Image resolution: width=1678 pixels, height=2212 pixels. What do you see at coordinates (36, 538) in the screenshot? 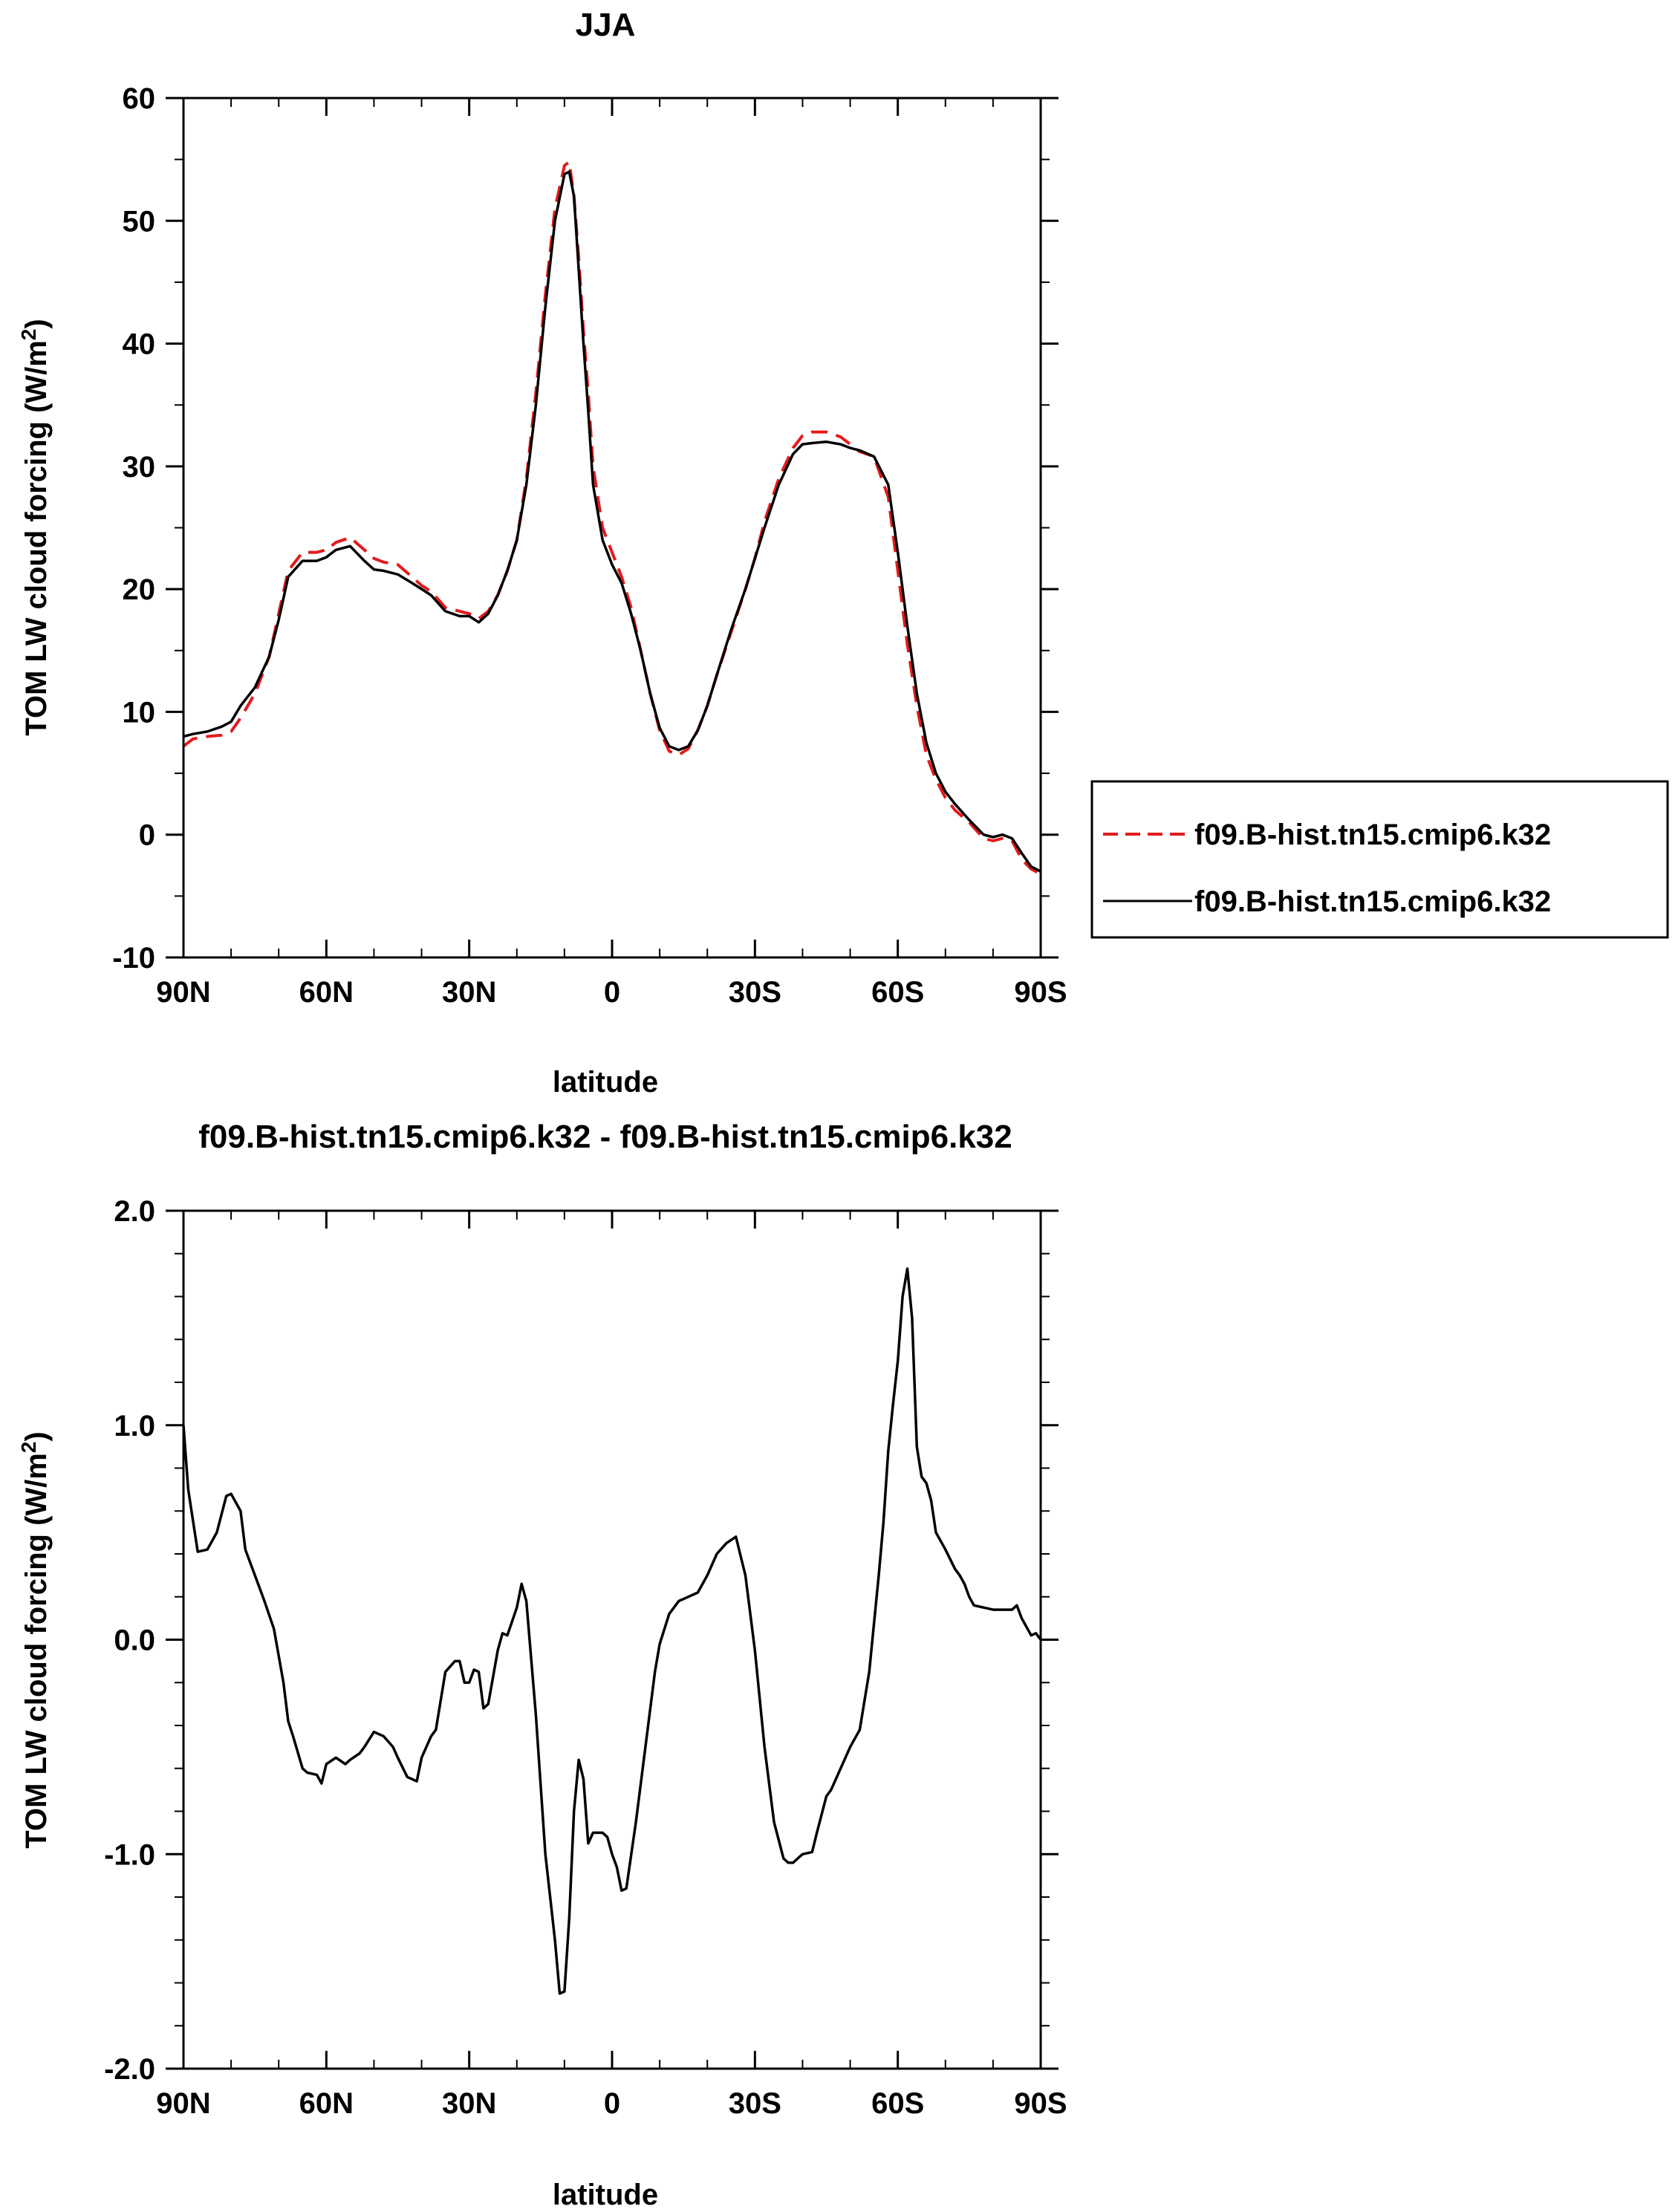
I see `top-y-axis-label-main: TOM LW cloud forcing (W/m` at bounding box center [36, 538].